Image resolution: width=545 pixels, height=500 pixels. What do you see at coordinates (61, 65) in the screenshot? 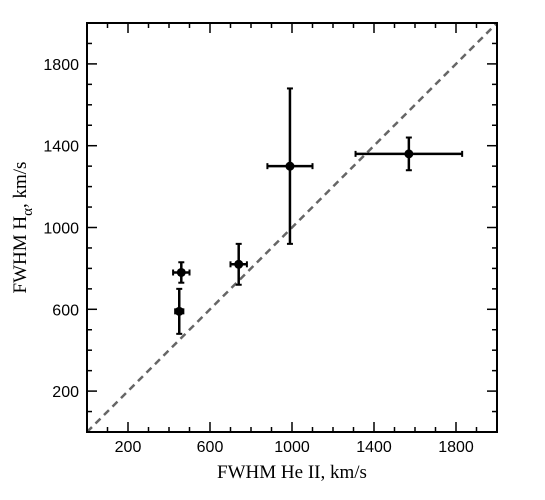
I see `y-tick-label: 1800` at bounding box center [61, 65].